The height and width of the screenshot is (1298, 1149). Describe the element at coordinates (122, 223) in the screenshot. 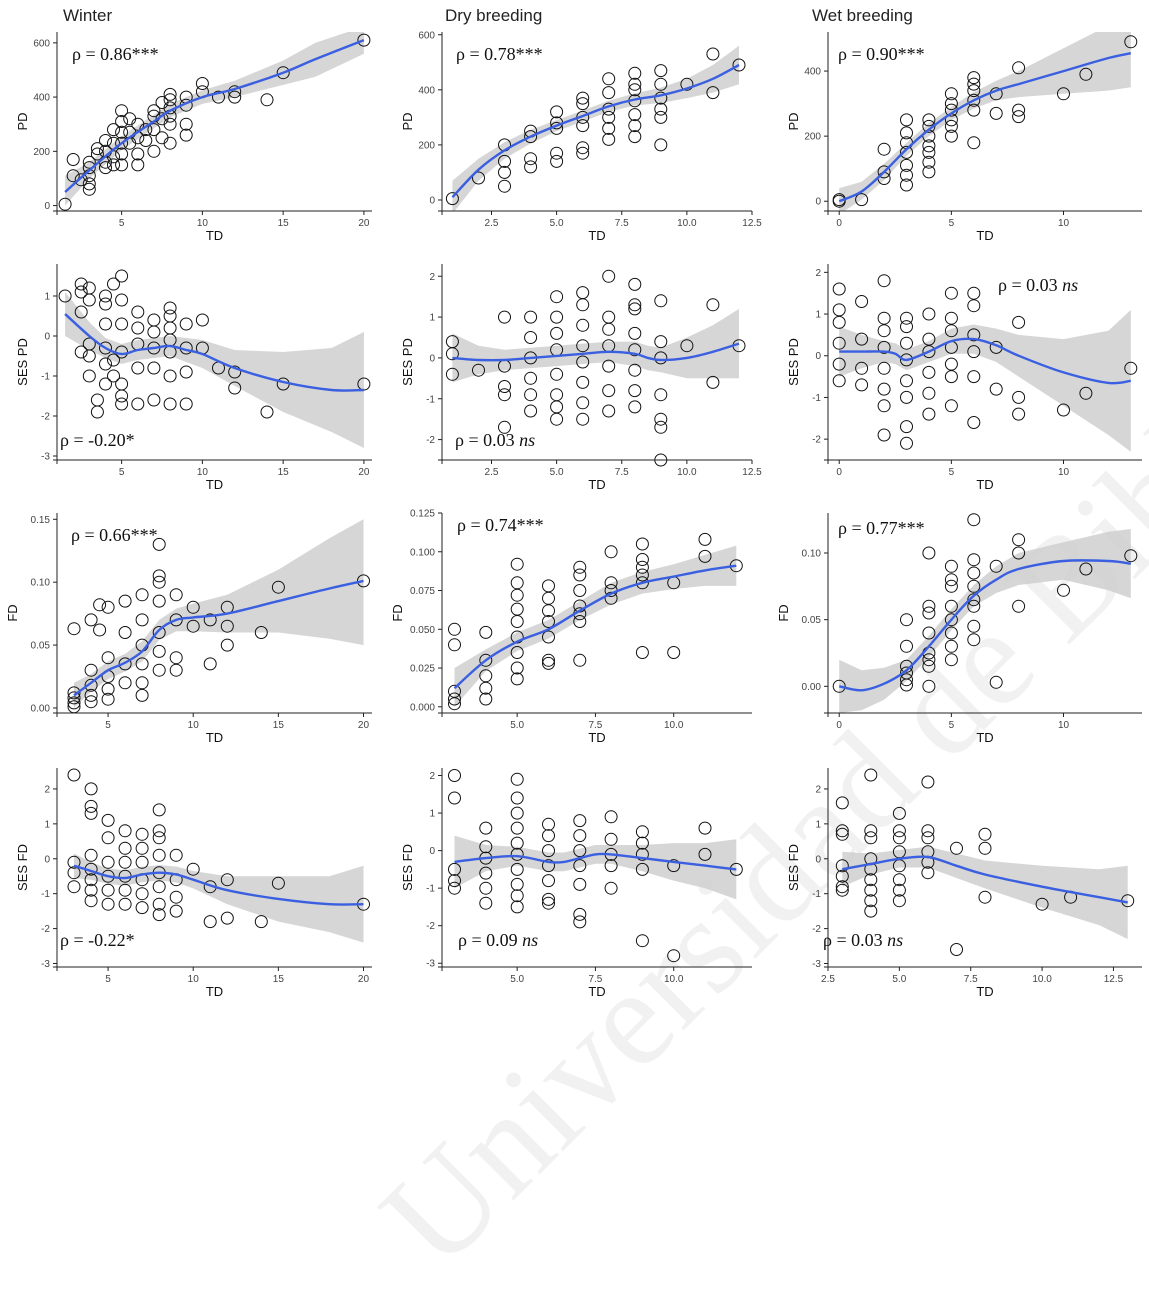

I see `x-tick-label: 5` at that location.